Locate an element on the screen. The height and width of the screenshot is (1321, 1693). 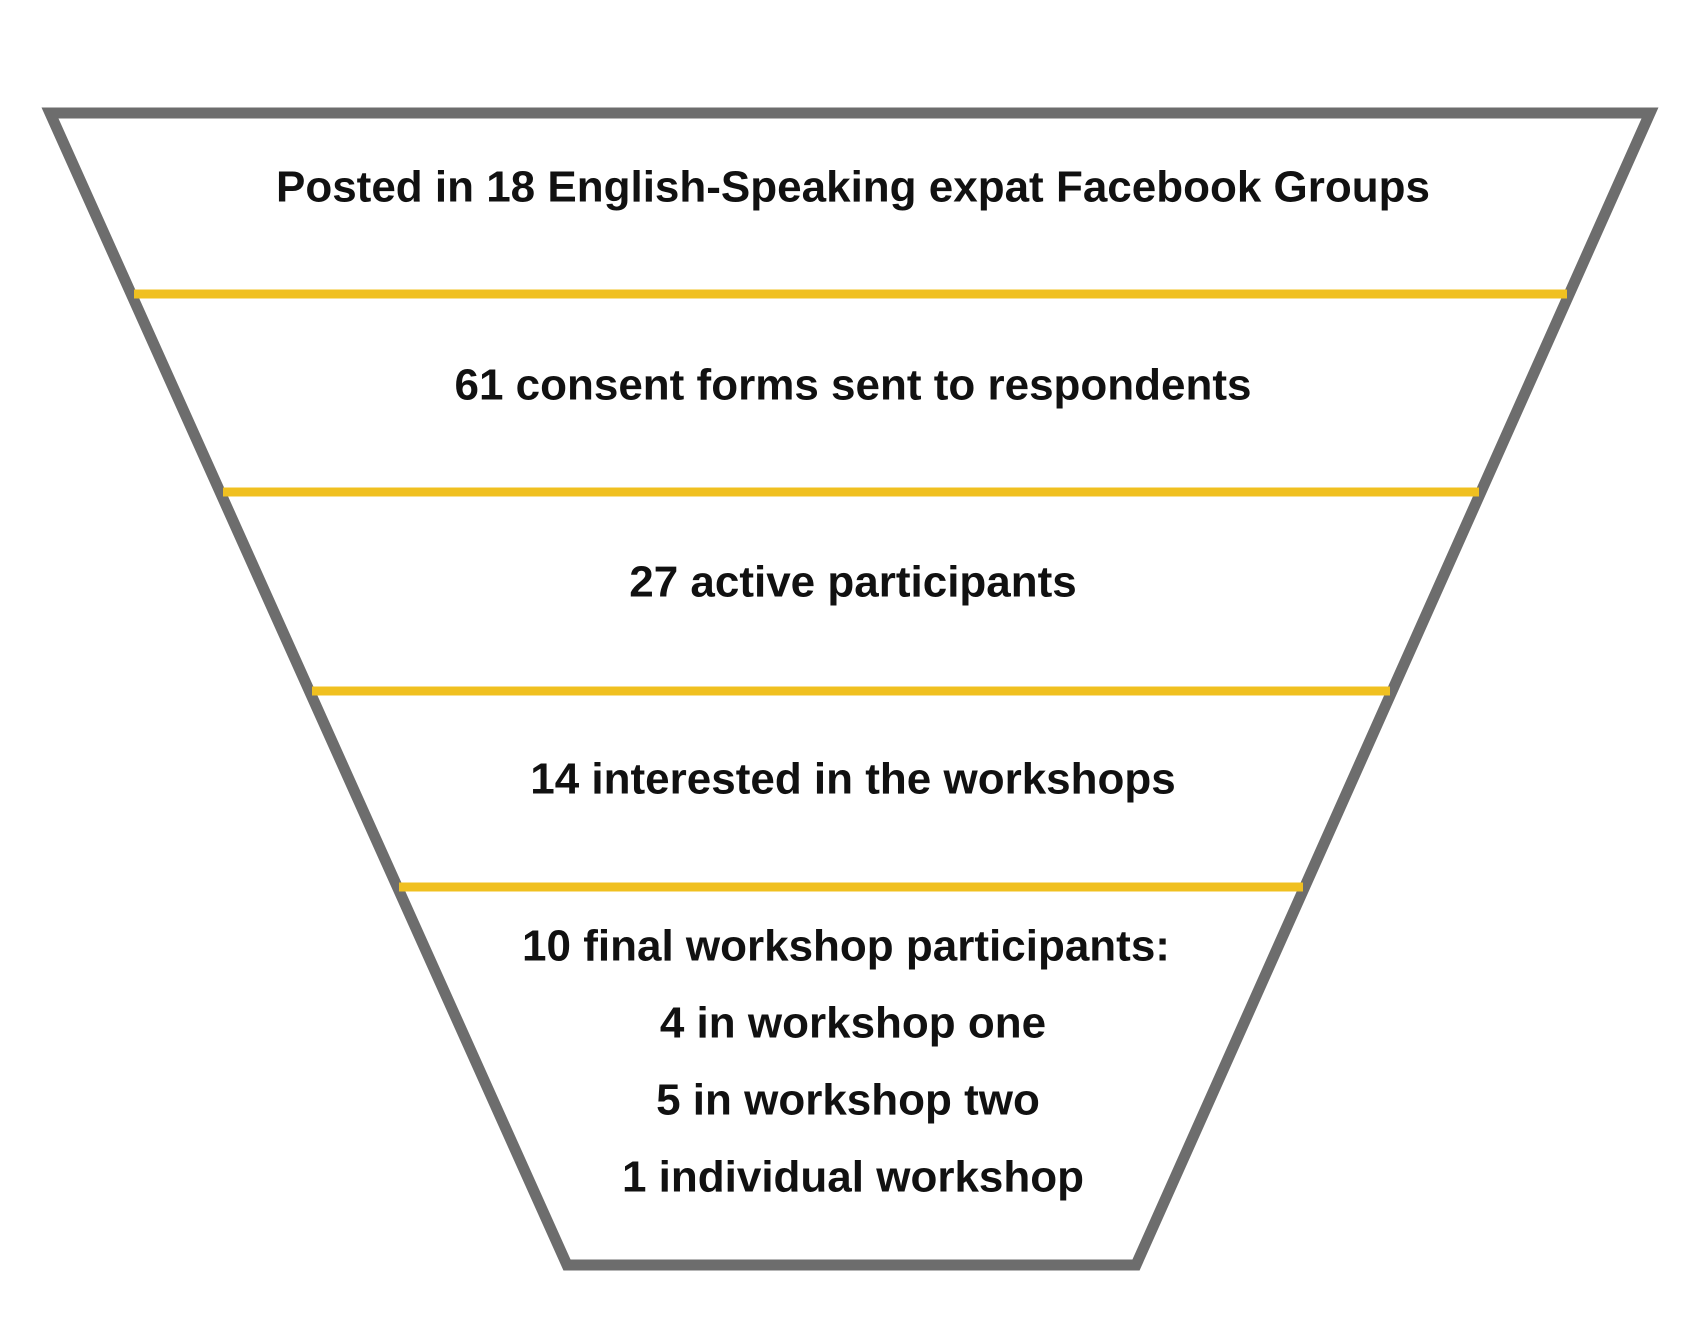
stage-3-label: 27 active participants is located at coordinates (853, 582).